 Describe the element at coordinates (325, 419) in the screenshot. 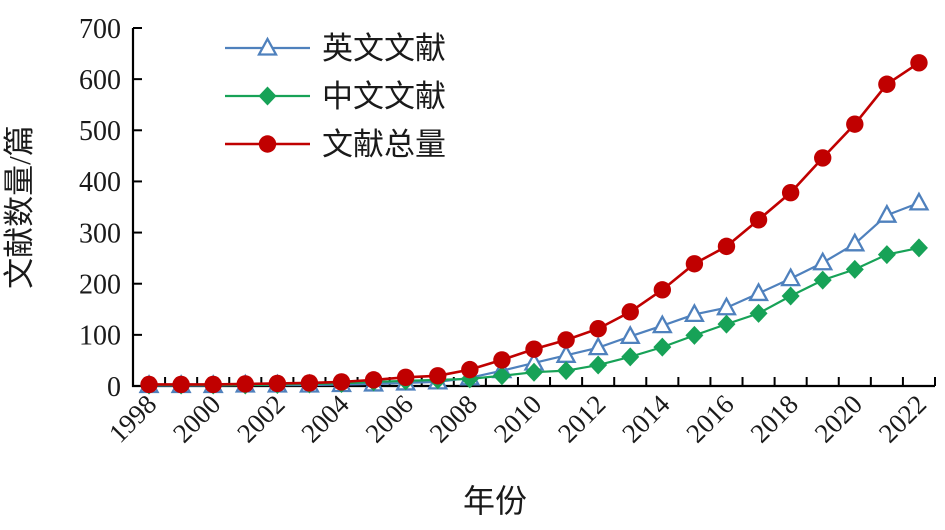

I see `x-tick-label: 2004` at that location.